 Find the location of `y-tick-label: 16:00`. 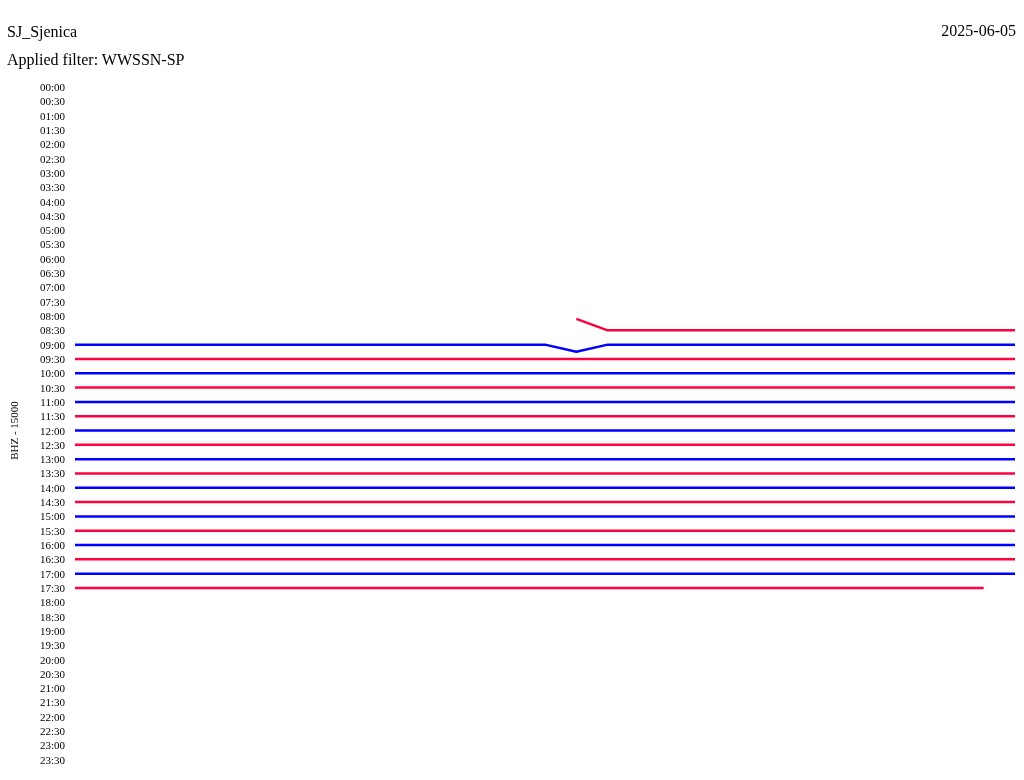

y-tick-label: 16:00 is located at coordinates (52, 545).